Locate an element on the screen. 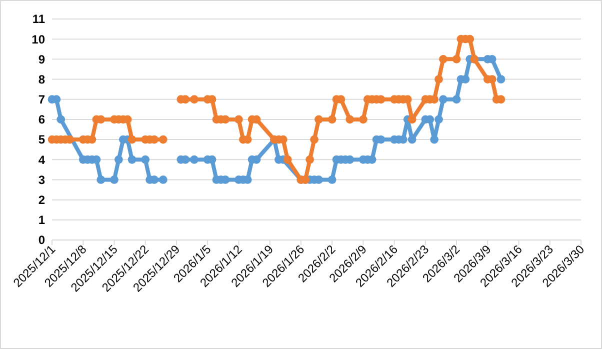 Image resolution: width=602 pixels, height=349 pixels. y-tick-label: 2 is located at coordinates (42, 200).